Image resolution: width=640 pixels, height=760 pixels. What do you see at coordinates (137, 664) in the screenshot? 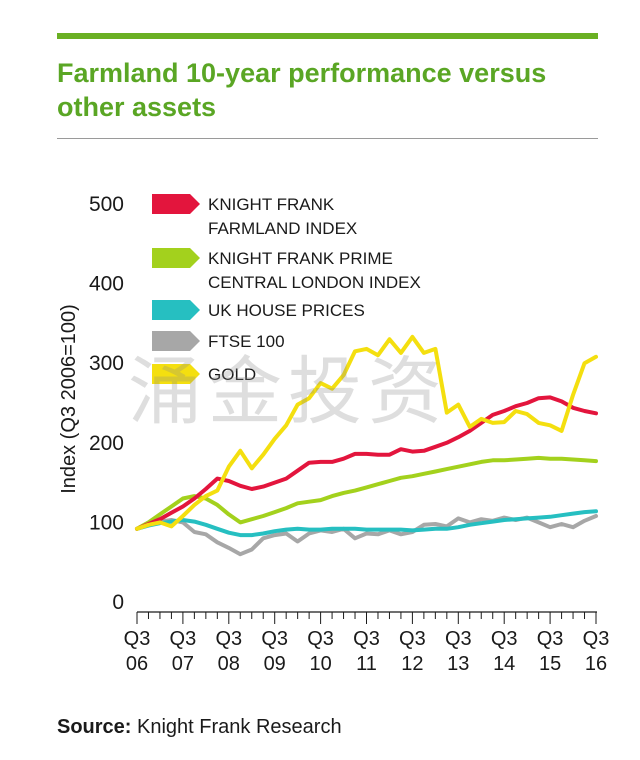
I see `x-tick-label-bottom: 06` at bounding box center [137, 664].